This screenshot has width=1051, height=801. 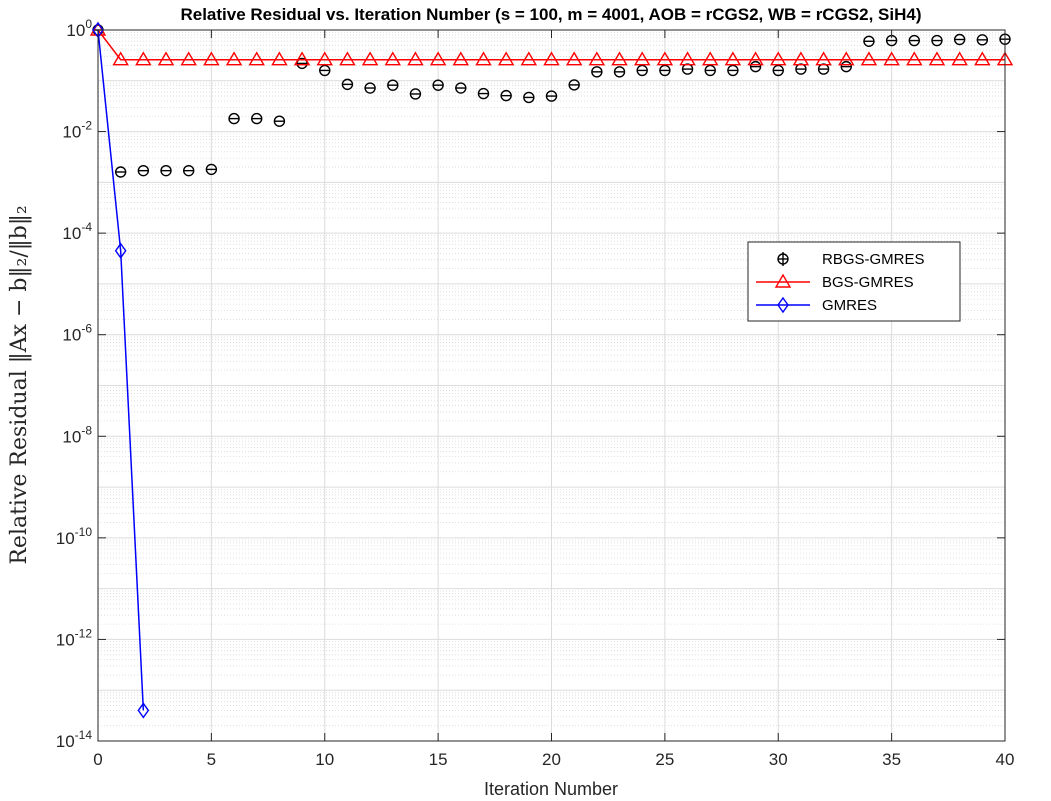 I want to click on y-tick-label: 10⁻⁶, so click(x=77, y=333).